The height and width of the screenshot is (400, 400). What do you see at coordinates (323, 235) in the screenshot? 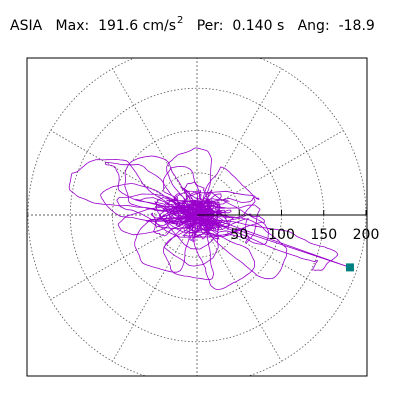
I see `radial-tick-label-150: 150` at bounding box center [323, 235].